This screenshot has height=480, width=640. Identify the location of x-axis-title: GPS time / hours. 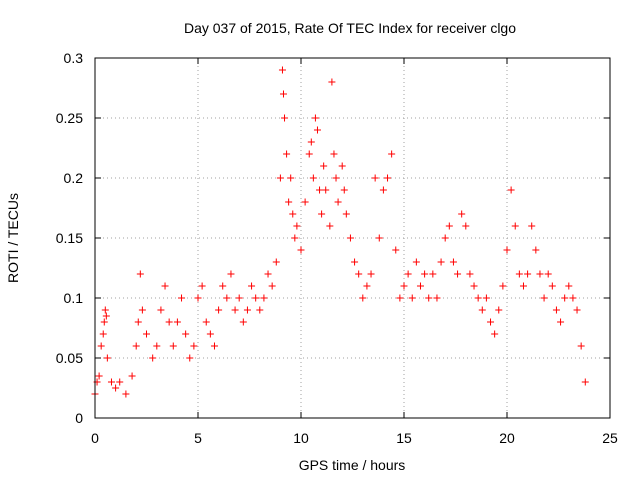
(352, 465).